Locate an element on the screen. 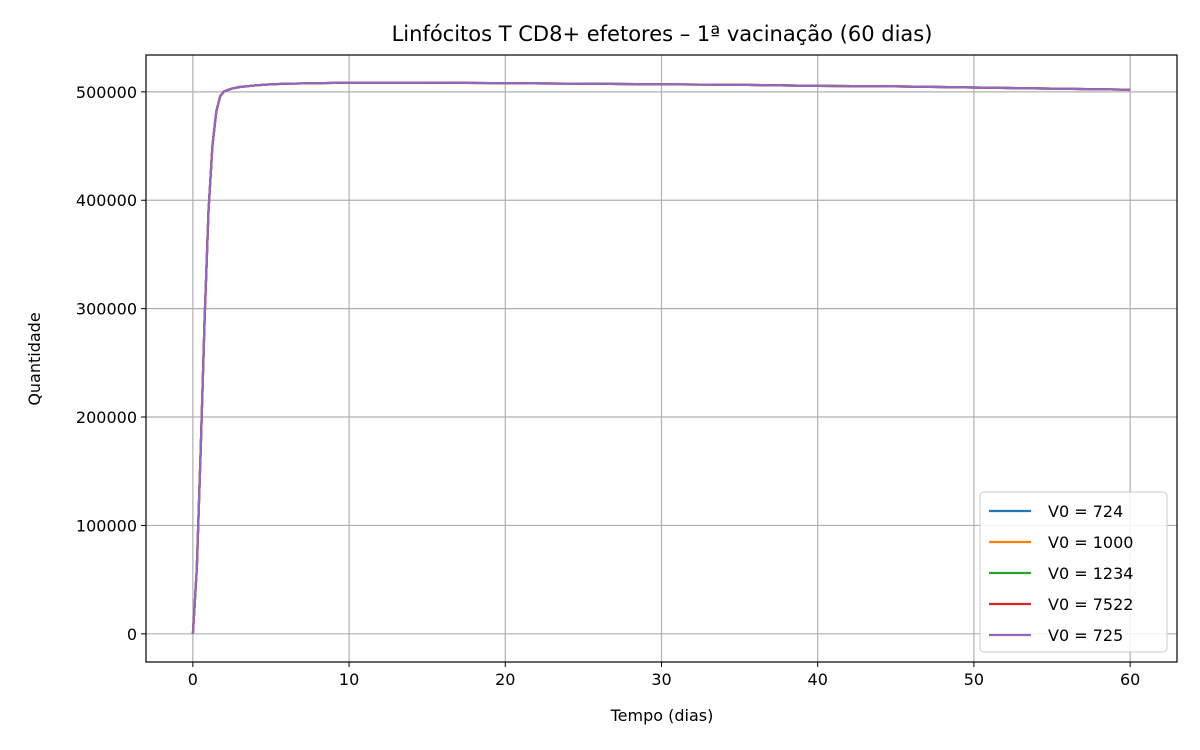 The height and width of the screenshot is (750, 1200). legend-label-4: V0 = 7522 is located at coordinates (1090, 604).